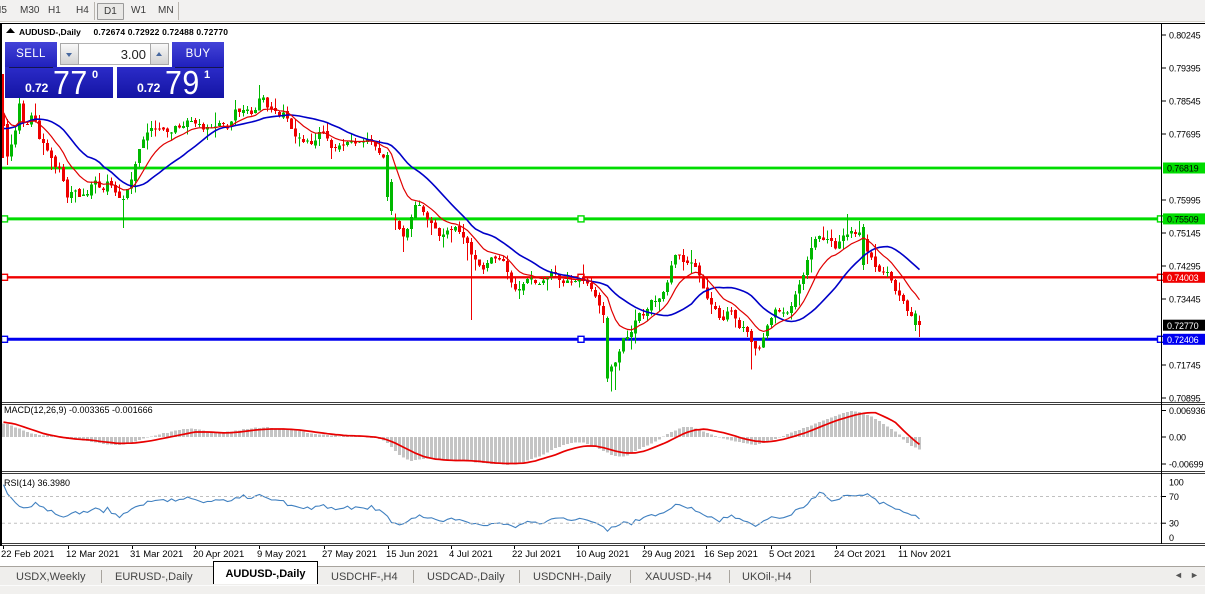  I want to click on svg-text: 0.73445, so click(1185, 300).